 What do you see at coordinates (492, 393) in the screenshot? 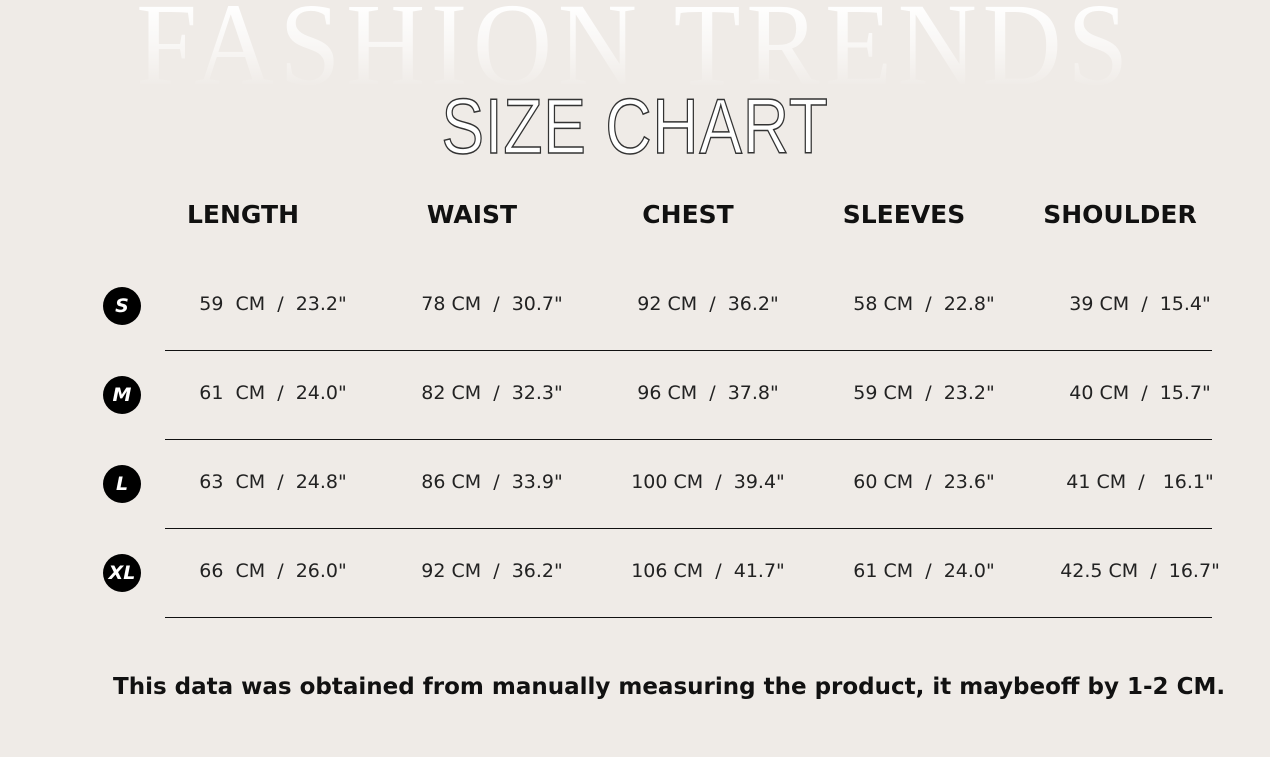
I see `table-cell: 82 CM / 32.3"` at bounding box center [492, 393].